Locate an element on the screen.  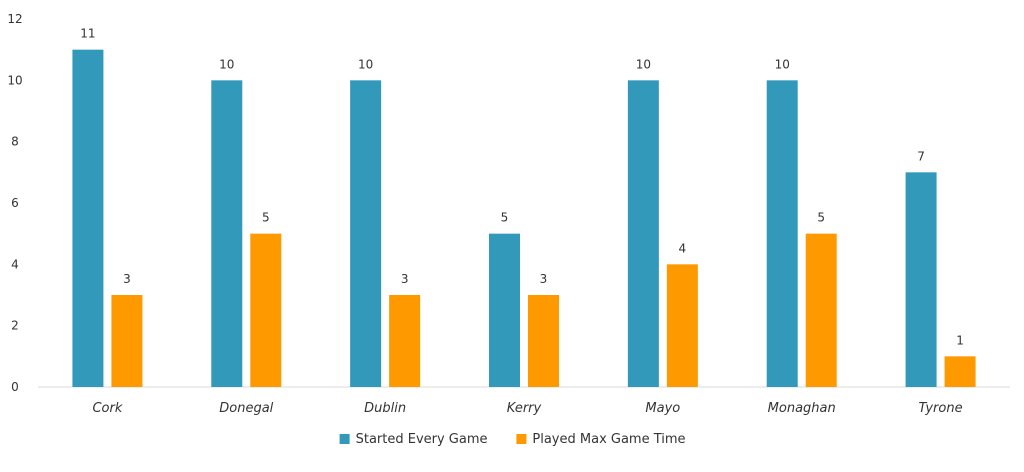
x-tick-label: Kerry is located at coordinates (524, 408).